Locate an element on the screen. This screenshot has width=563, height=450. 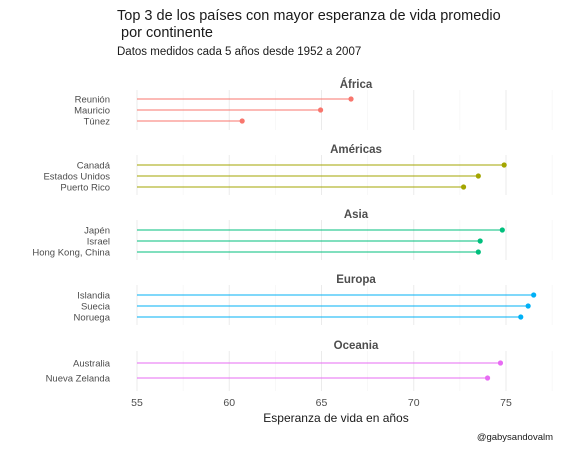
country-label: Estados Unidos is located at coordinates (76, 177).